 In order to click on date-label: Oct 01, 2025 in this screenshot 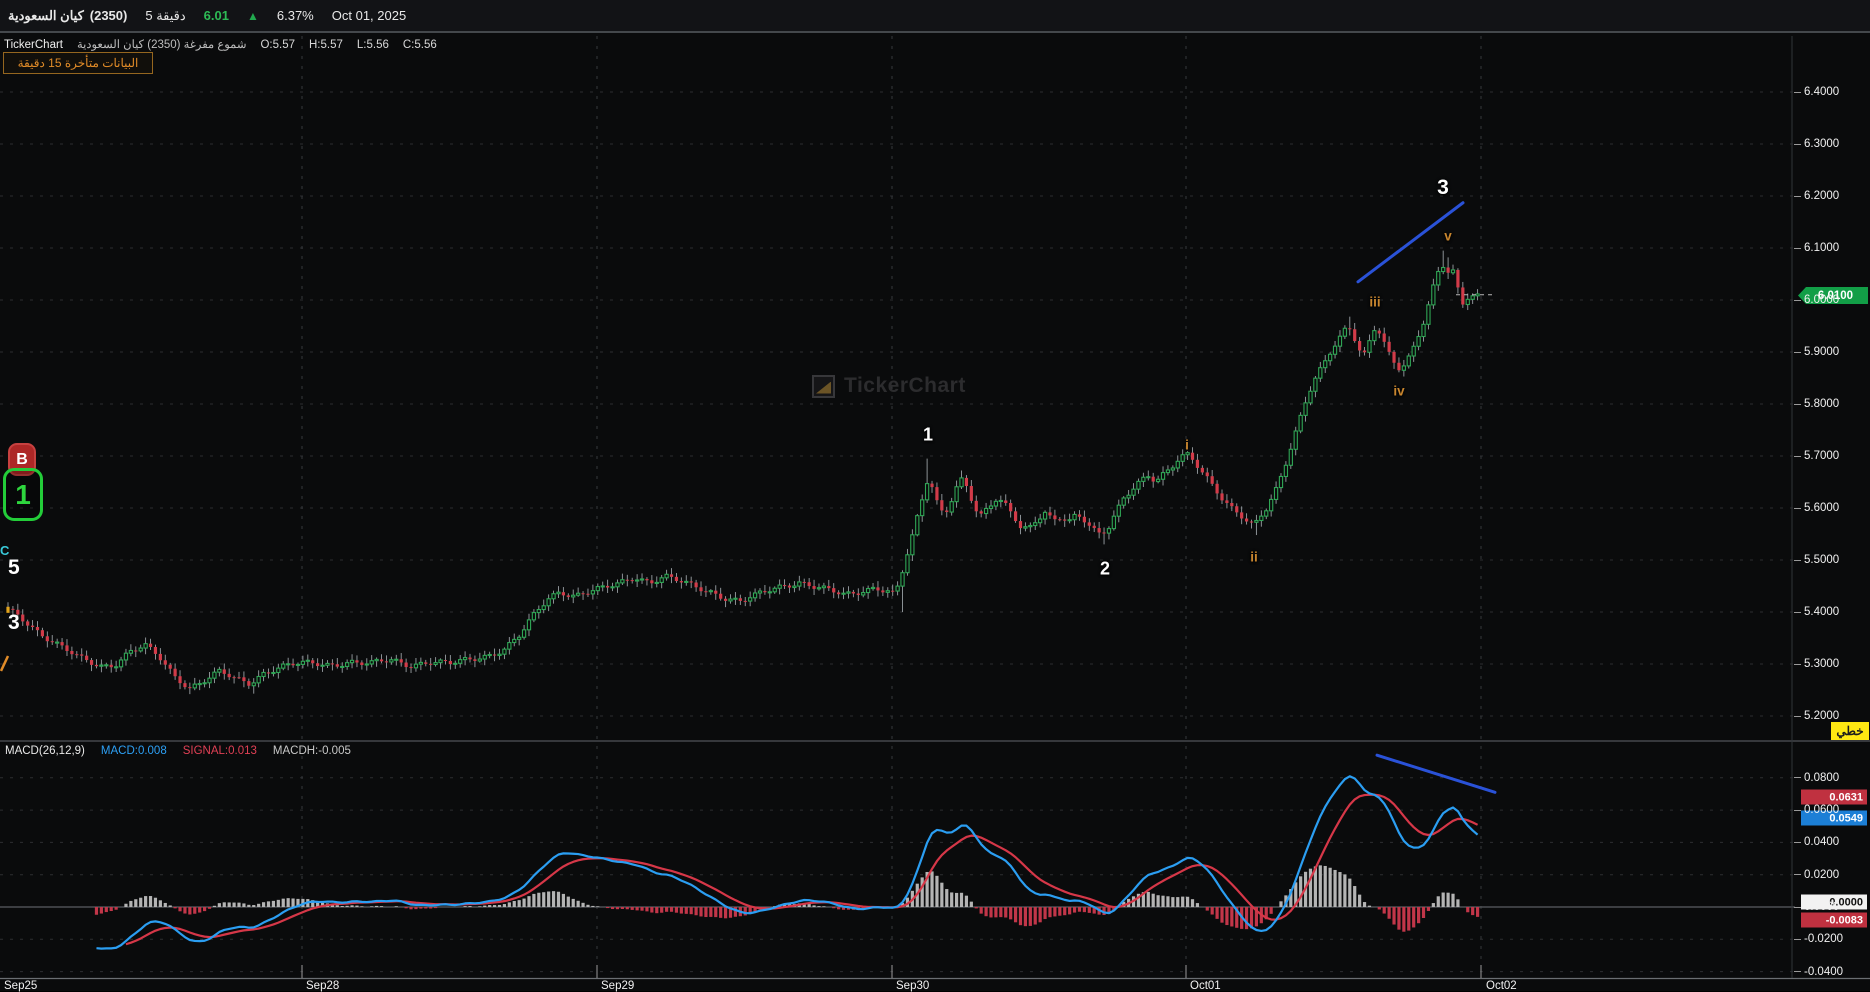, I will do `click(369, 15)`.